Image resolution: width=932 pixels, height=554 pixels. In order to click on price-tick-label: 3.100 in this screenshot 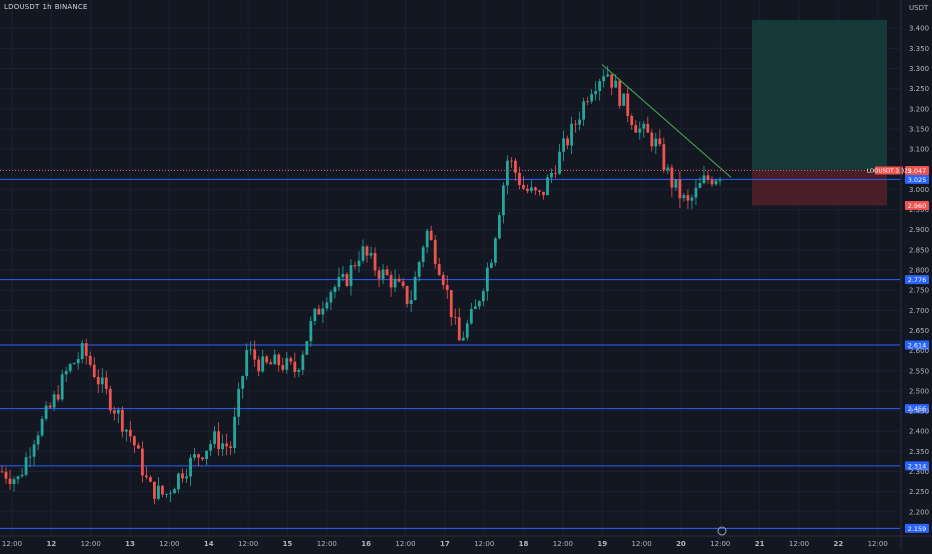, I will do `click(919, 150)`.